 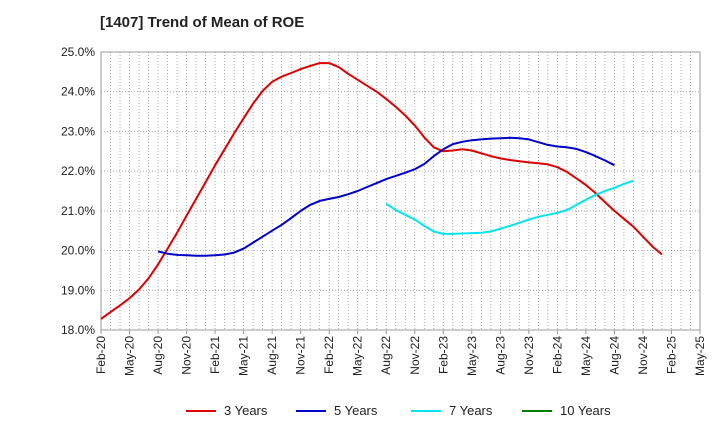 What do you see at coordinates (585, 410) in the screenshot?
I see `legend-label: 10 Years` at bounding box center [585, 410].